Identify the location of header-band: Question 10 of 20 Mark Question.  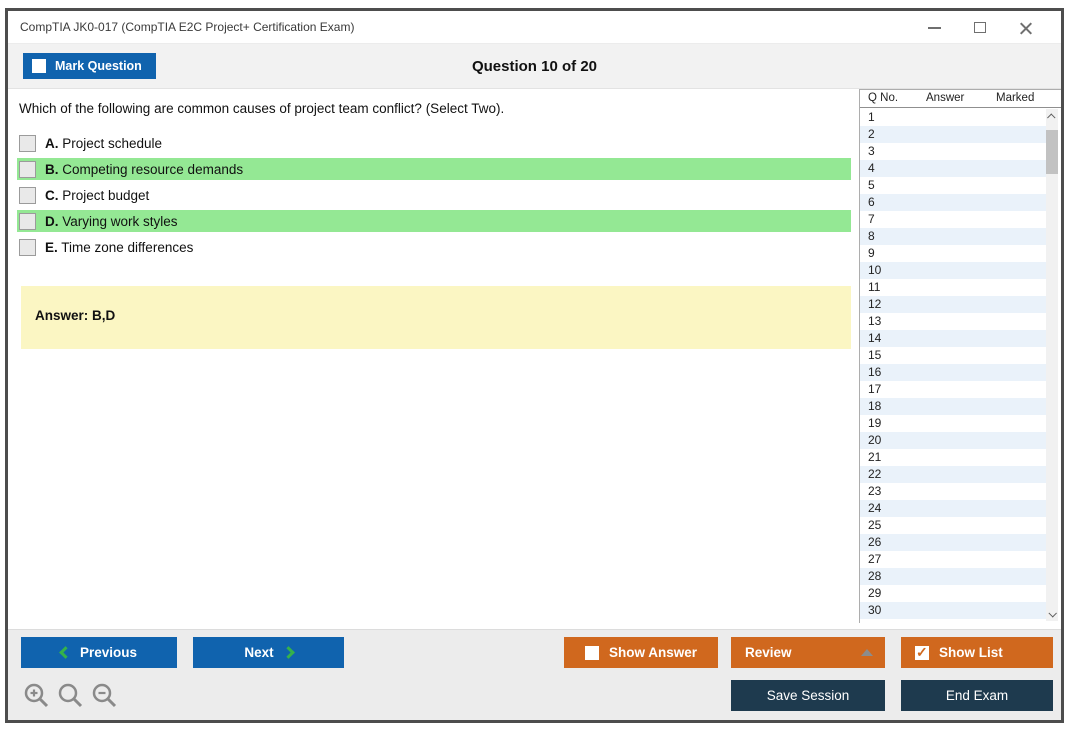
(534, 66).